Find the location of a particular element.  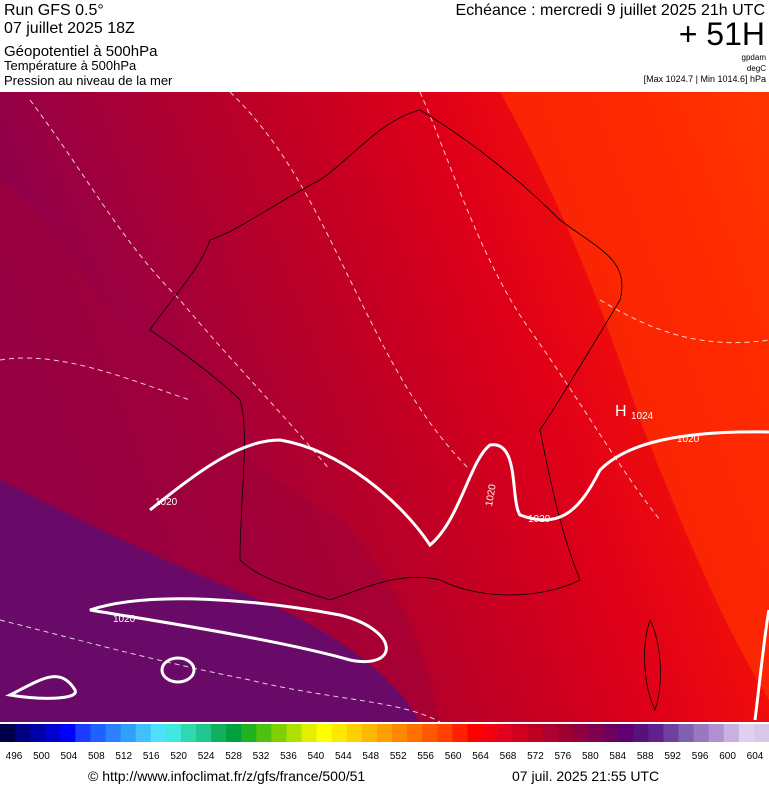

legend-label: 532 is located at coordinates (261, 756).